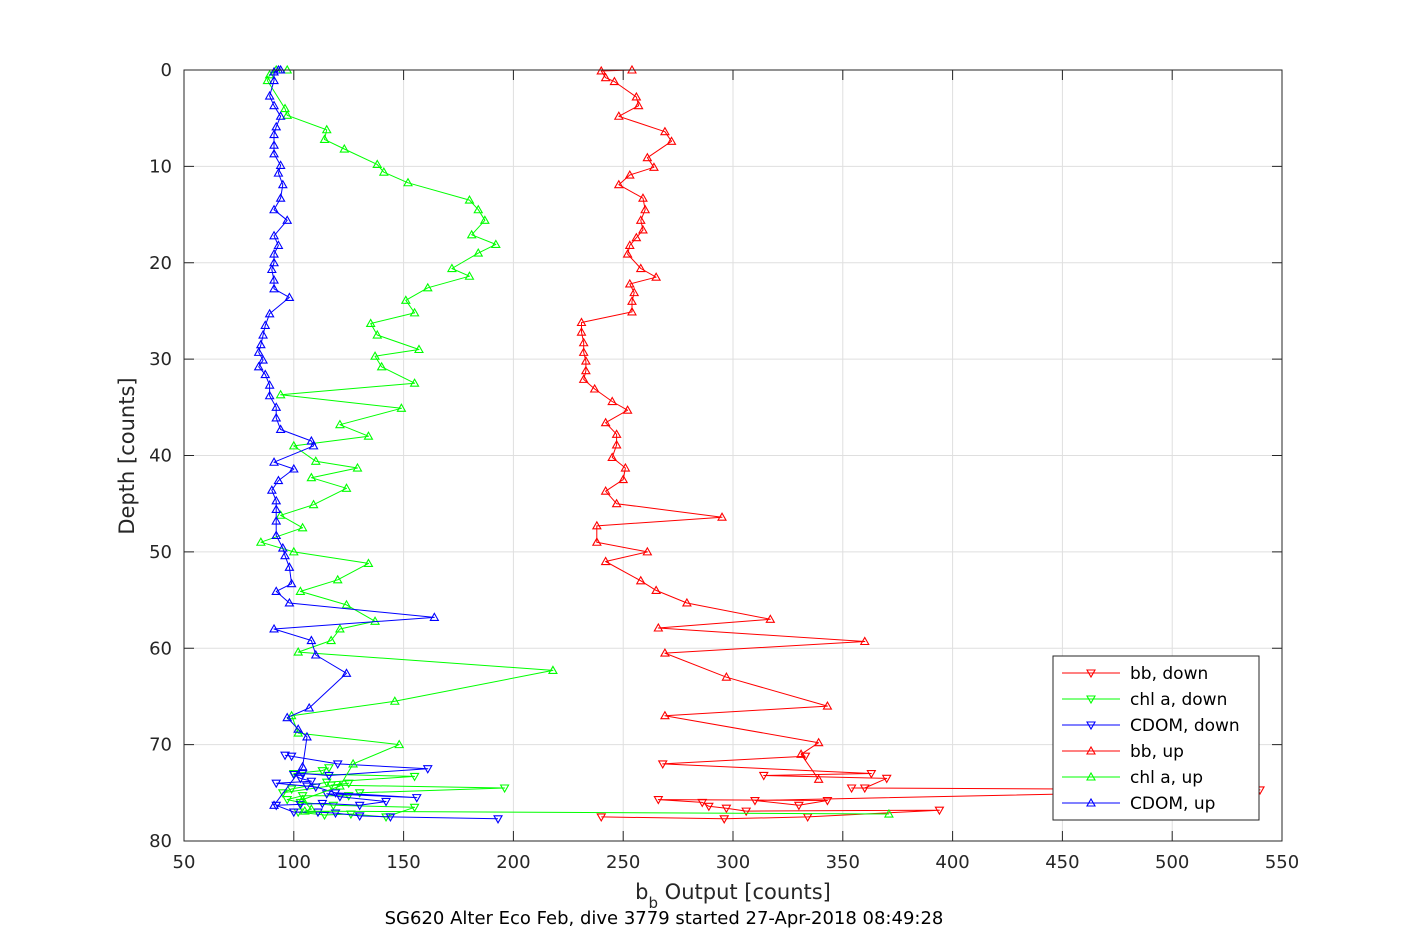 This screenshot has height=945, width=1417. I want to click on x-tick-label: 500, so click(1172, 862).